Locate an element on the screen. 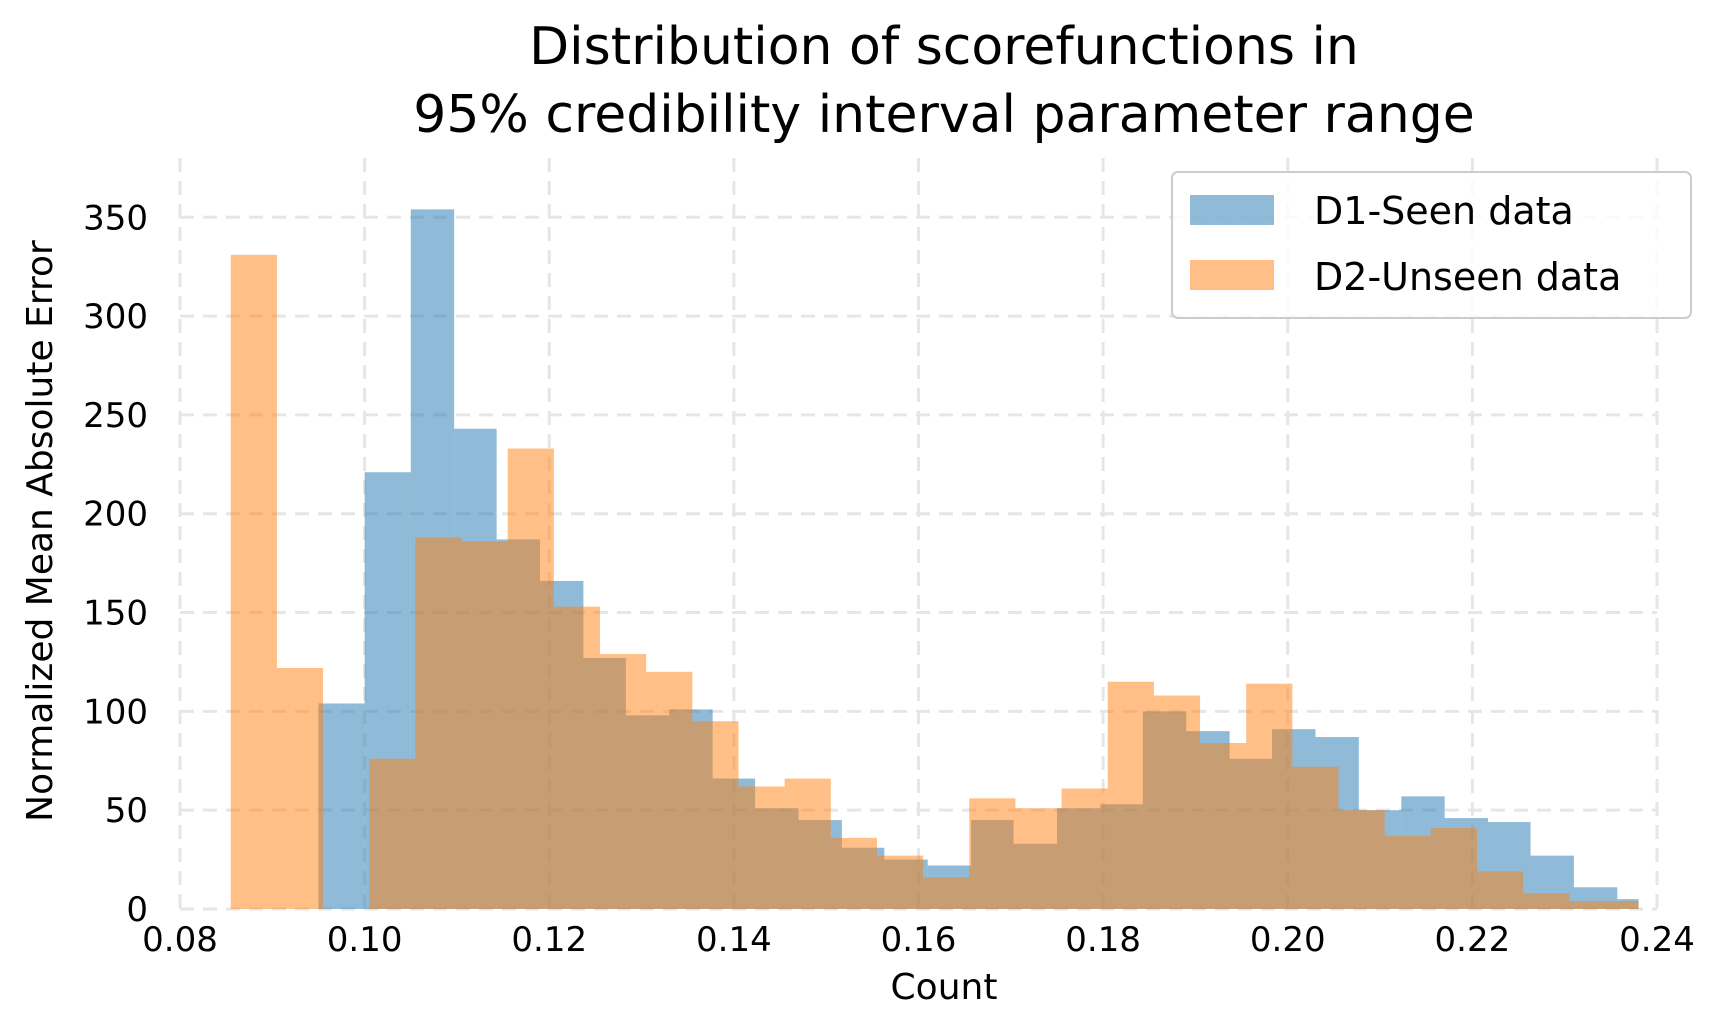  x-tick-label-1: 0.10 is located at coordinates (365, 940).